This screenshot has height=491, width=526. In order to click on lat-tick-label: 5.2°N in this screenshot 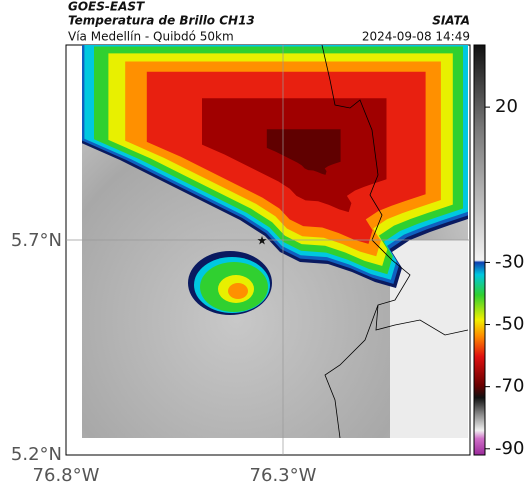, I will do `click(36, 454)`.